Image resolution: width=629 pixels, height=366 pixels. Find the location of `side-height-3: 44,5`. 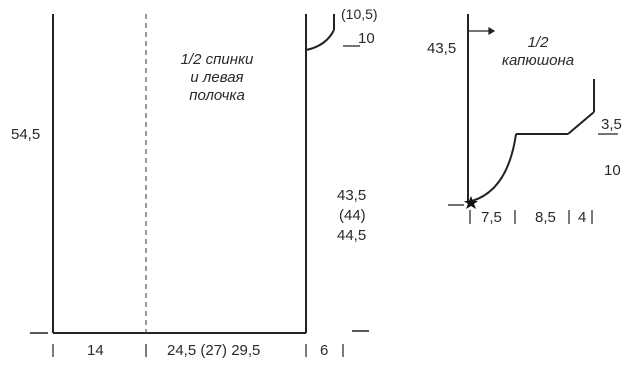

side-height-3: 44,5 is located at coordinates (352, 235).